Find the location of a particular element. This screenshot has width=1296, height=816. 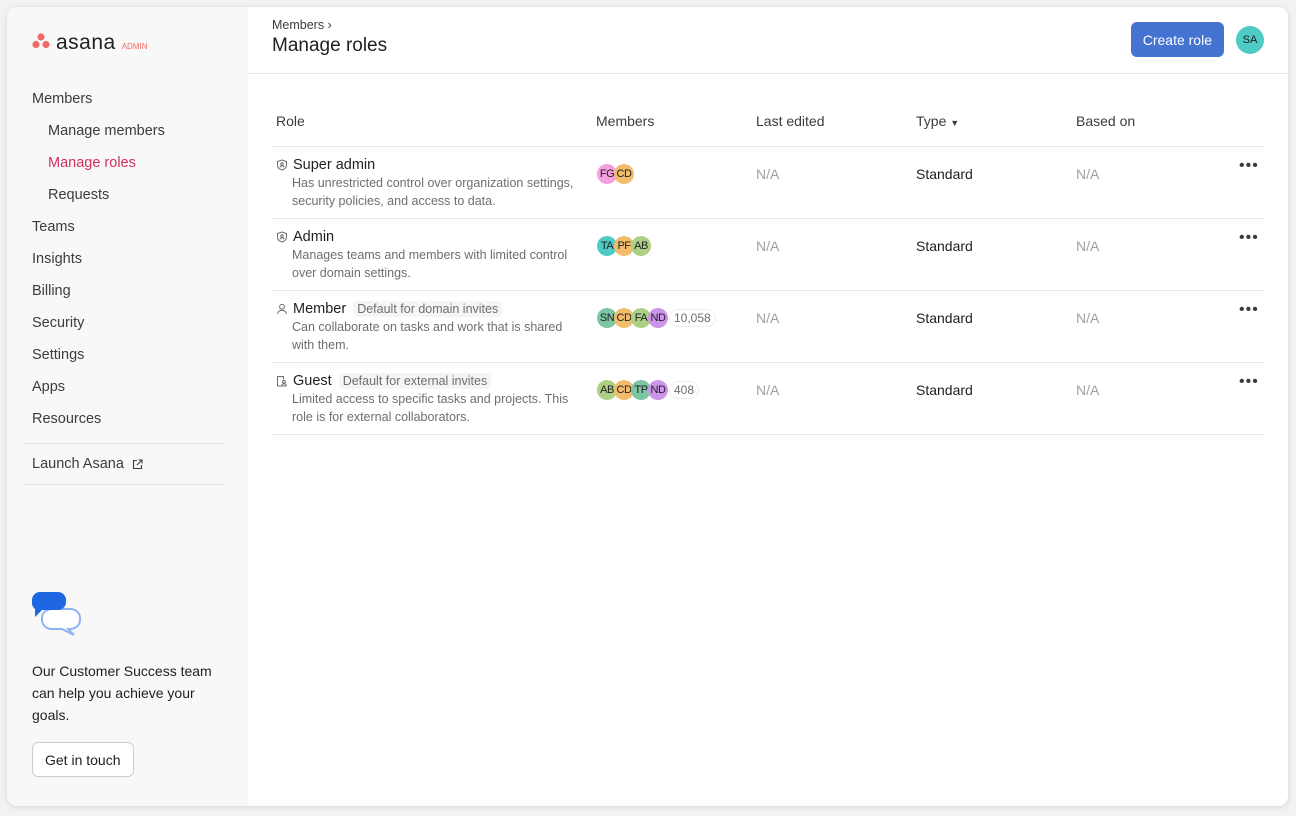

sidebar-item-manage-members: Manage members is located at coordinates (106, 131).